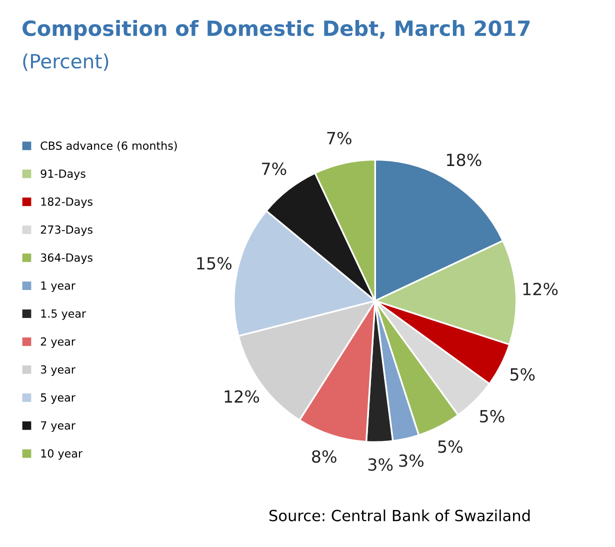 This screenshot has height=547, width=615. Describe the element at coordinates (58, 342) in the screenshot. I see `legend-label: 2 year` at that location.